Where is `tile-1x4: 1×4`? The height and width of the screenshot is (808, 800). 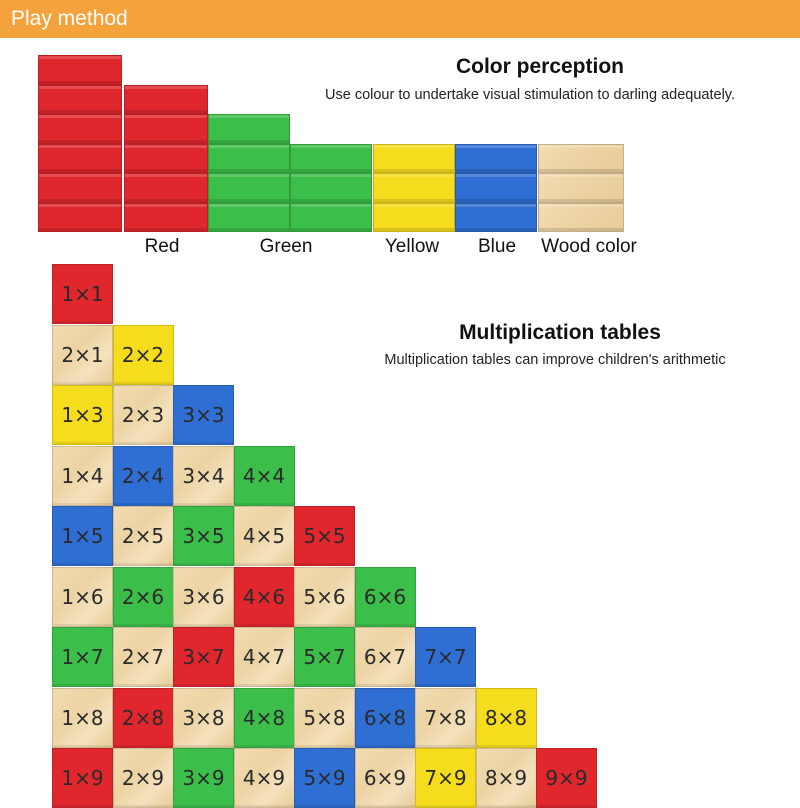
tile-1x4: 1×4 is located at coordinates (82, 475).